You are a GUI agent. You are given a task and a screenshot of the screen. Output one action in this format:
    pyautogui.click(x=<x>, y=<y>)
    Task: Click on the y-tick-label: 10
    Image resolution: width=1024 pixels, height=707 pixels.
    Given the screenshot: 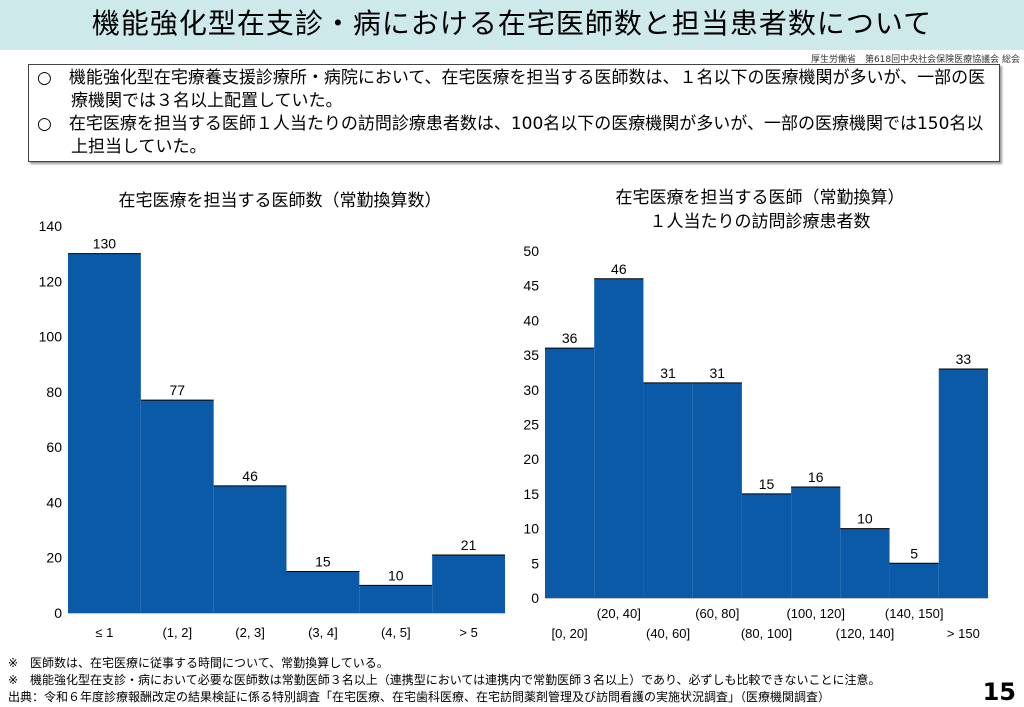 What is the action you would take?
    pyautogui.click(x=531, y=529)
    